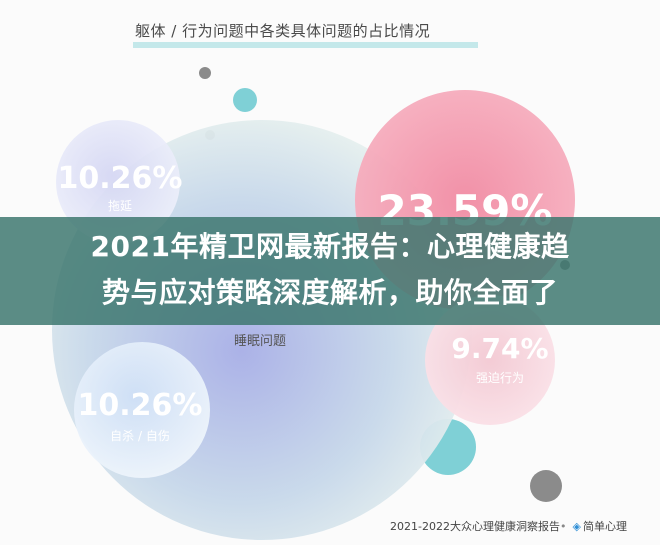 The image size is (660, 545). What do you see at coordinates (500, 378) in the screenshot?
I see `label-compulsive: 强迫行为` at bounding box center [500, 378].